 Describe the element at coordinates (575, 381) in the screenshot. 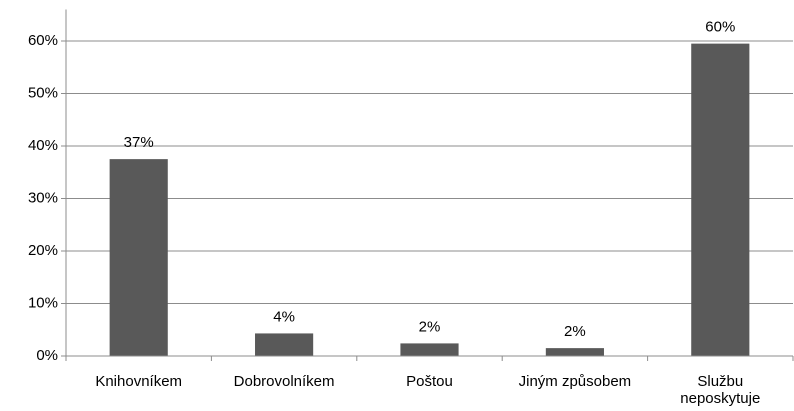

I see `x-tick-label: Jiným způsobem` at that location.